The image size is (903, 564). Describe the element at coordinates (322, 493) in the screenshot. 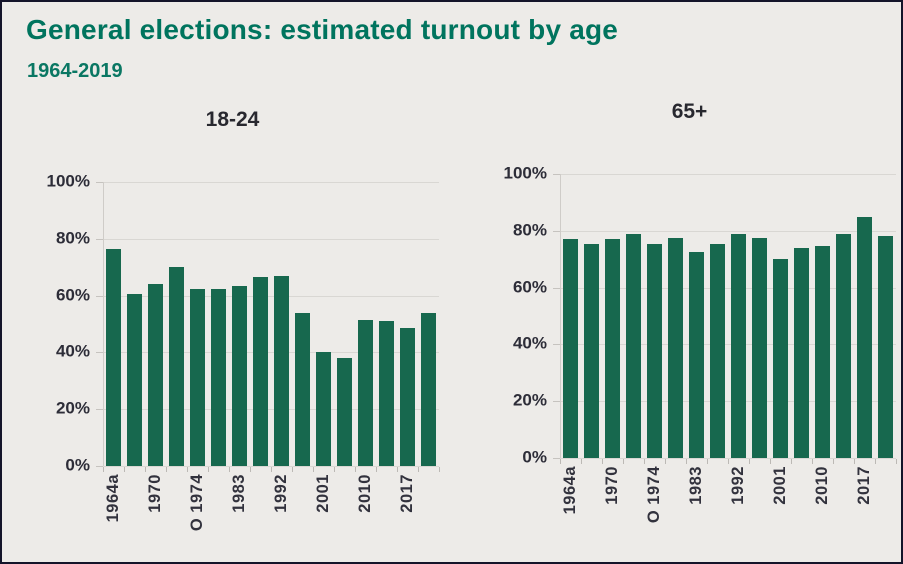

I see `x-axis-label: 2001` at that location.